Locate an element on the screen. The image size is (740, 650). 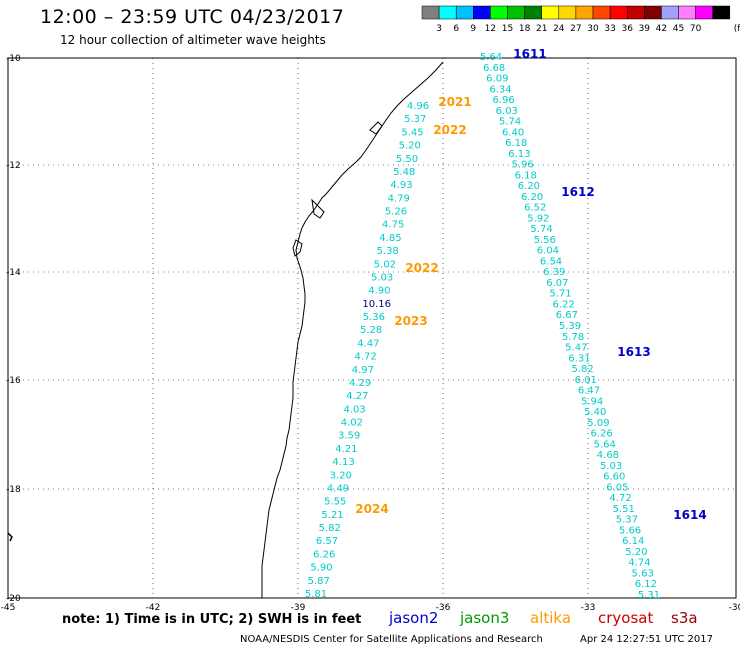
swh-value: 4.75 is located at coordinates (393, 225).